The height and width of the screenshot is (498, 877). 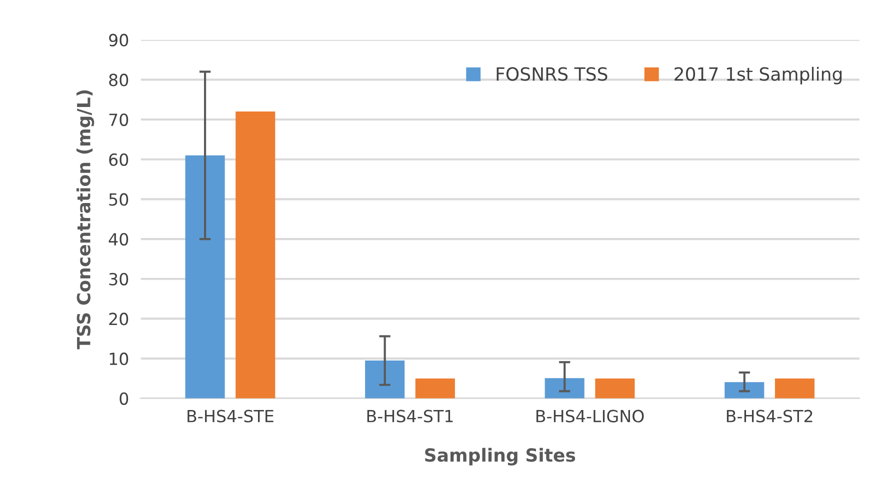 I want to click on x-tick-label: B-HS4-LIGNO, so click(x=590, y=416).